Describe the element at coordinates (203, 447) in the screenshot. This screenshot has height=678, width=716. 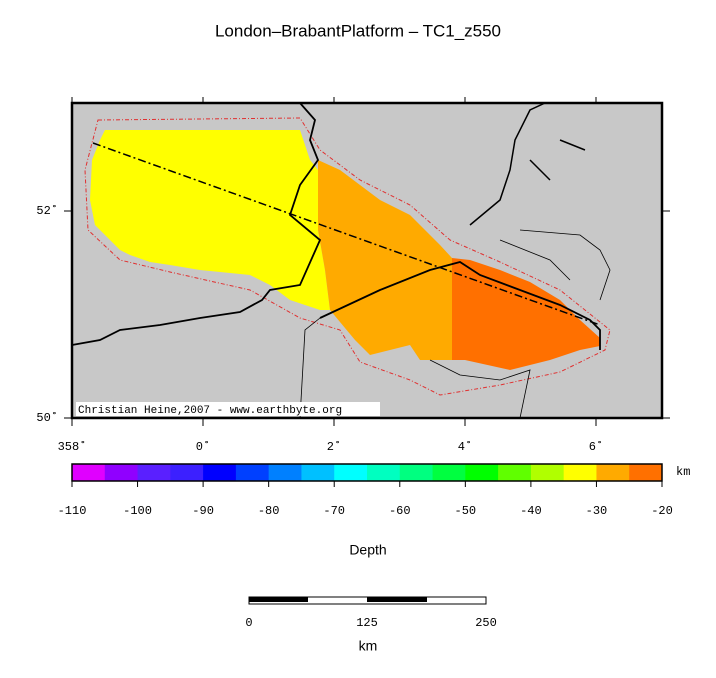
I see `lon-label: 0˚` at that location.